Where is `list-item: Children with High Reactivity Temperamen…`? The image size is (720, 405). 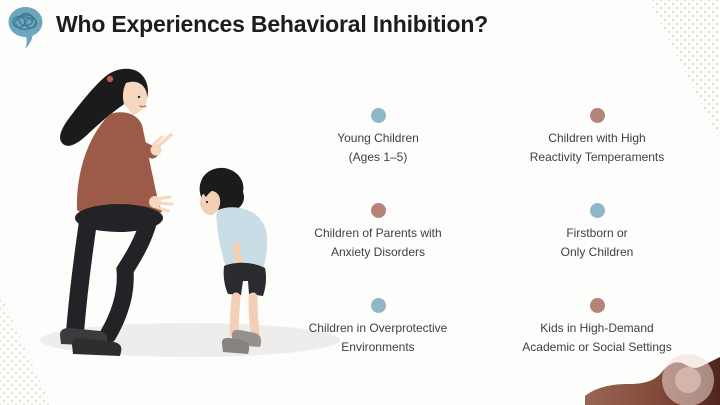 list-item: Children with High Reactivity Temperamen… is located at coordinates (597, 137).